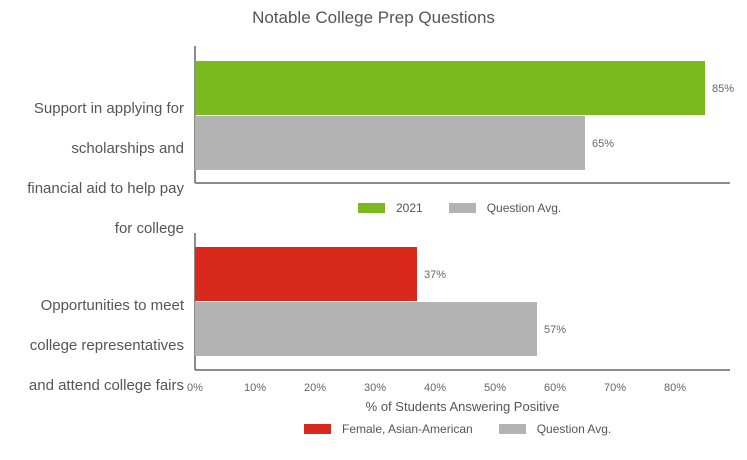 The image size is (747, 460). I want to click on x-tick-label: 40%, so click(435, 388).